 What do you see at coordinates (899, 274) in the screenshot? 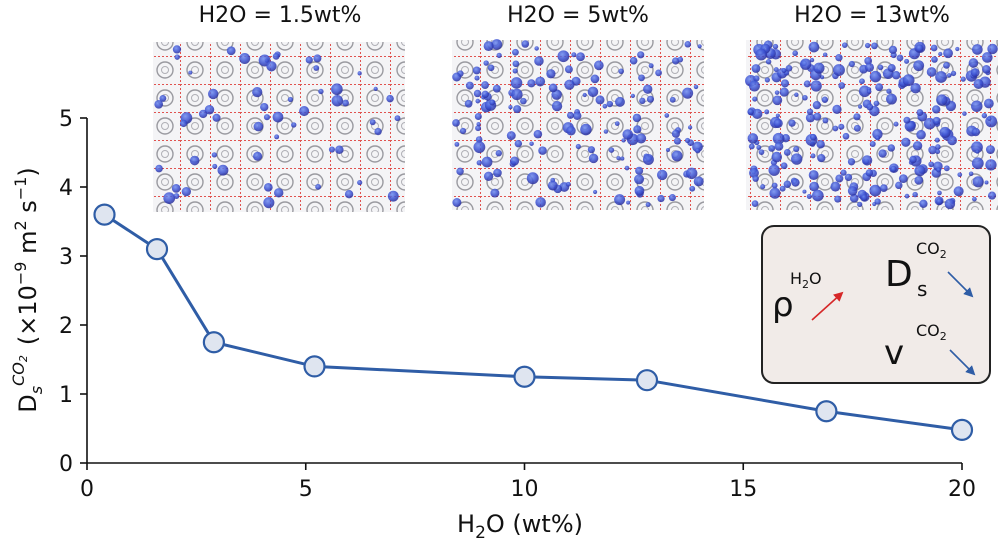
I see `svg-text: D` at bounding box center [899, 274].